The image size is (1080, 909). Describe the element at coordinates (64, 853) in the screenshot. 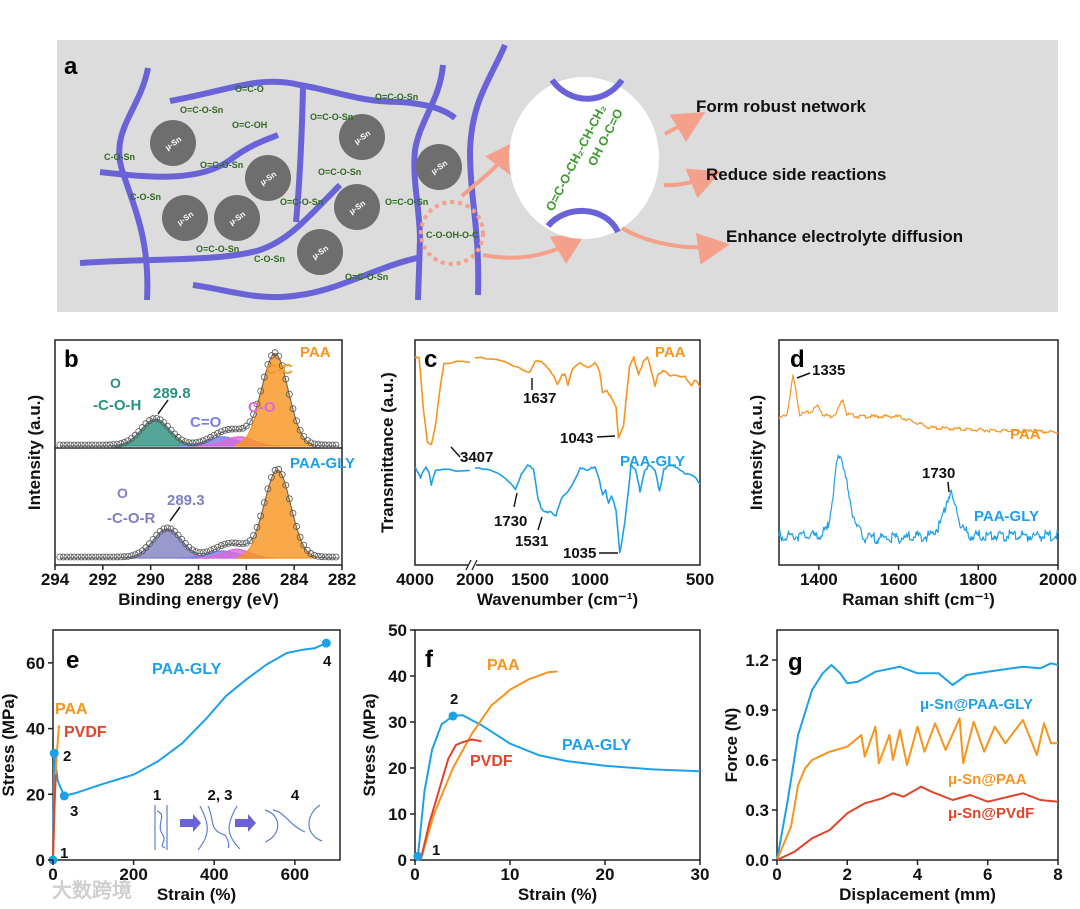

I see `state-marker-label: 1` at that location.